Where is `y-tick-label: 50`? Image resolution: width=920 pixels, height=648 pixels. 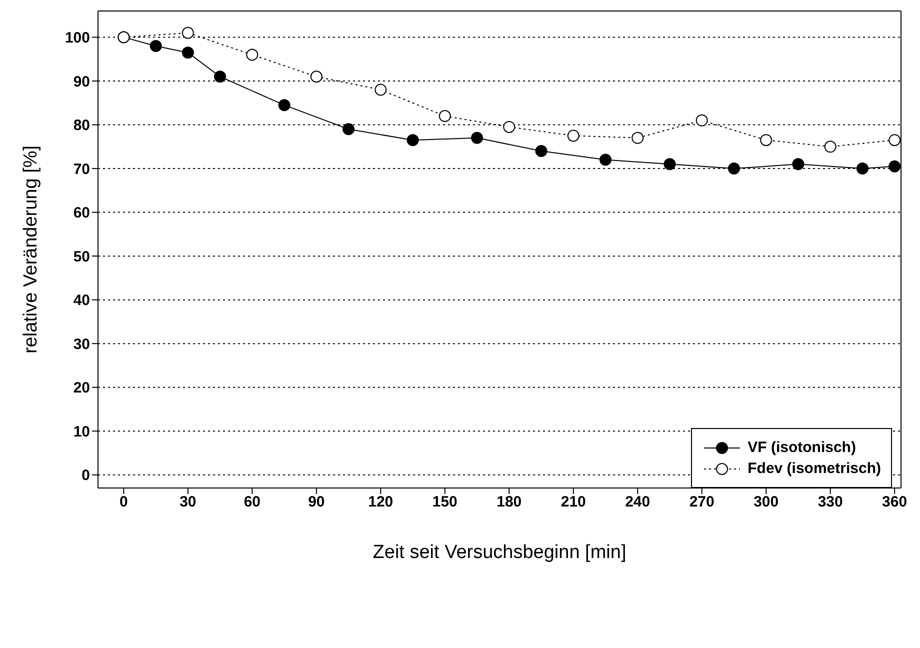
y-tick-label: 50 is located at coordinates (81, 257).